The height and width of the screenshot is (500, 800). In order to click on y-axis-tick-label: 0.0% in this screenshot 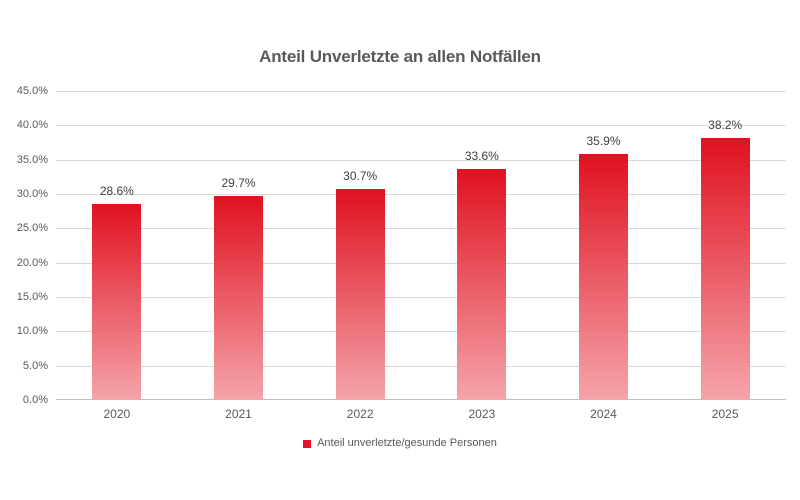, I will do `click(35, 400)`.